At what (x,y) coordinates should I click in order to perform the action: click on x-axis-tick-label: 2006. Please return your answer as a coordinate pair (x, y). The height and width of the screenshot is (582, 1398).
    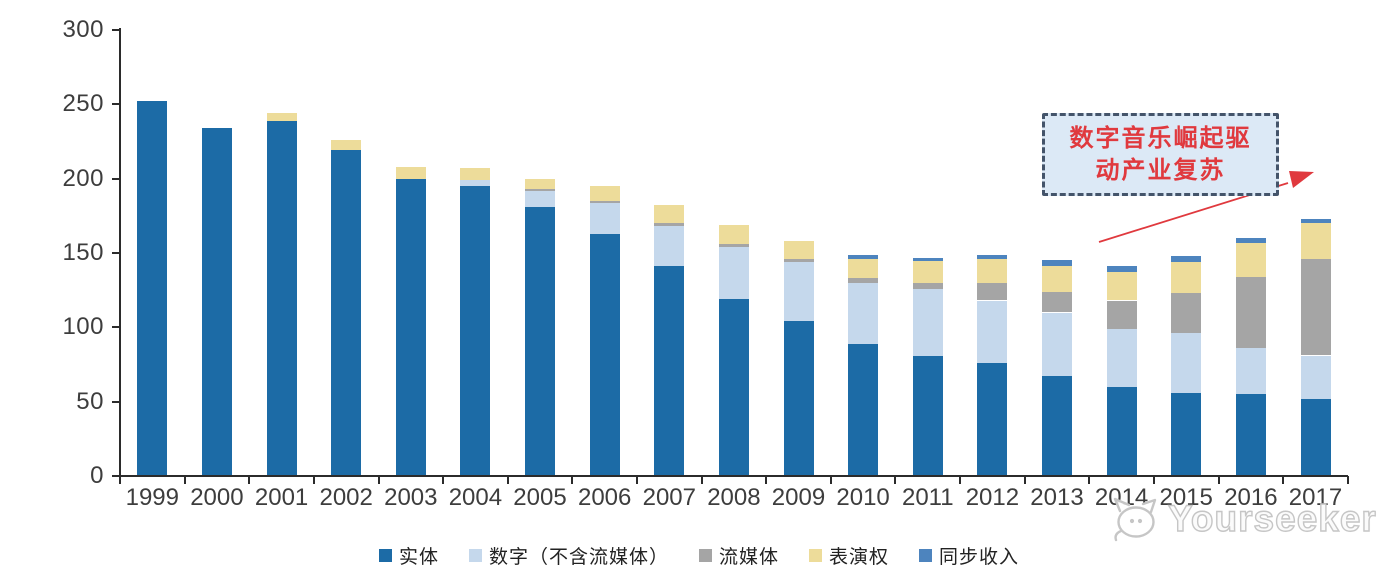
    Looking at the image, I should click on (604, 497).